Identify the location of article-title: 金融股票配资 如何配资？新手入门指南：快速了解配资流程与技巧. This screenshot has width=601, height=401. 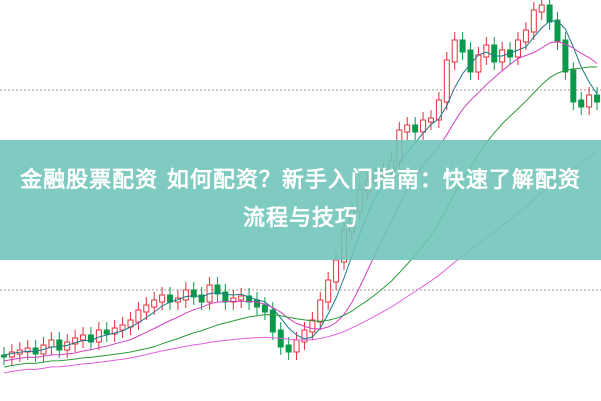
(300, 199).